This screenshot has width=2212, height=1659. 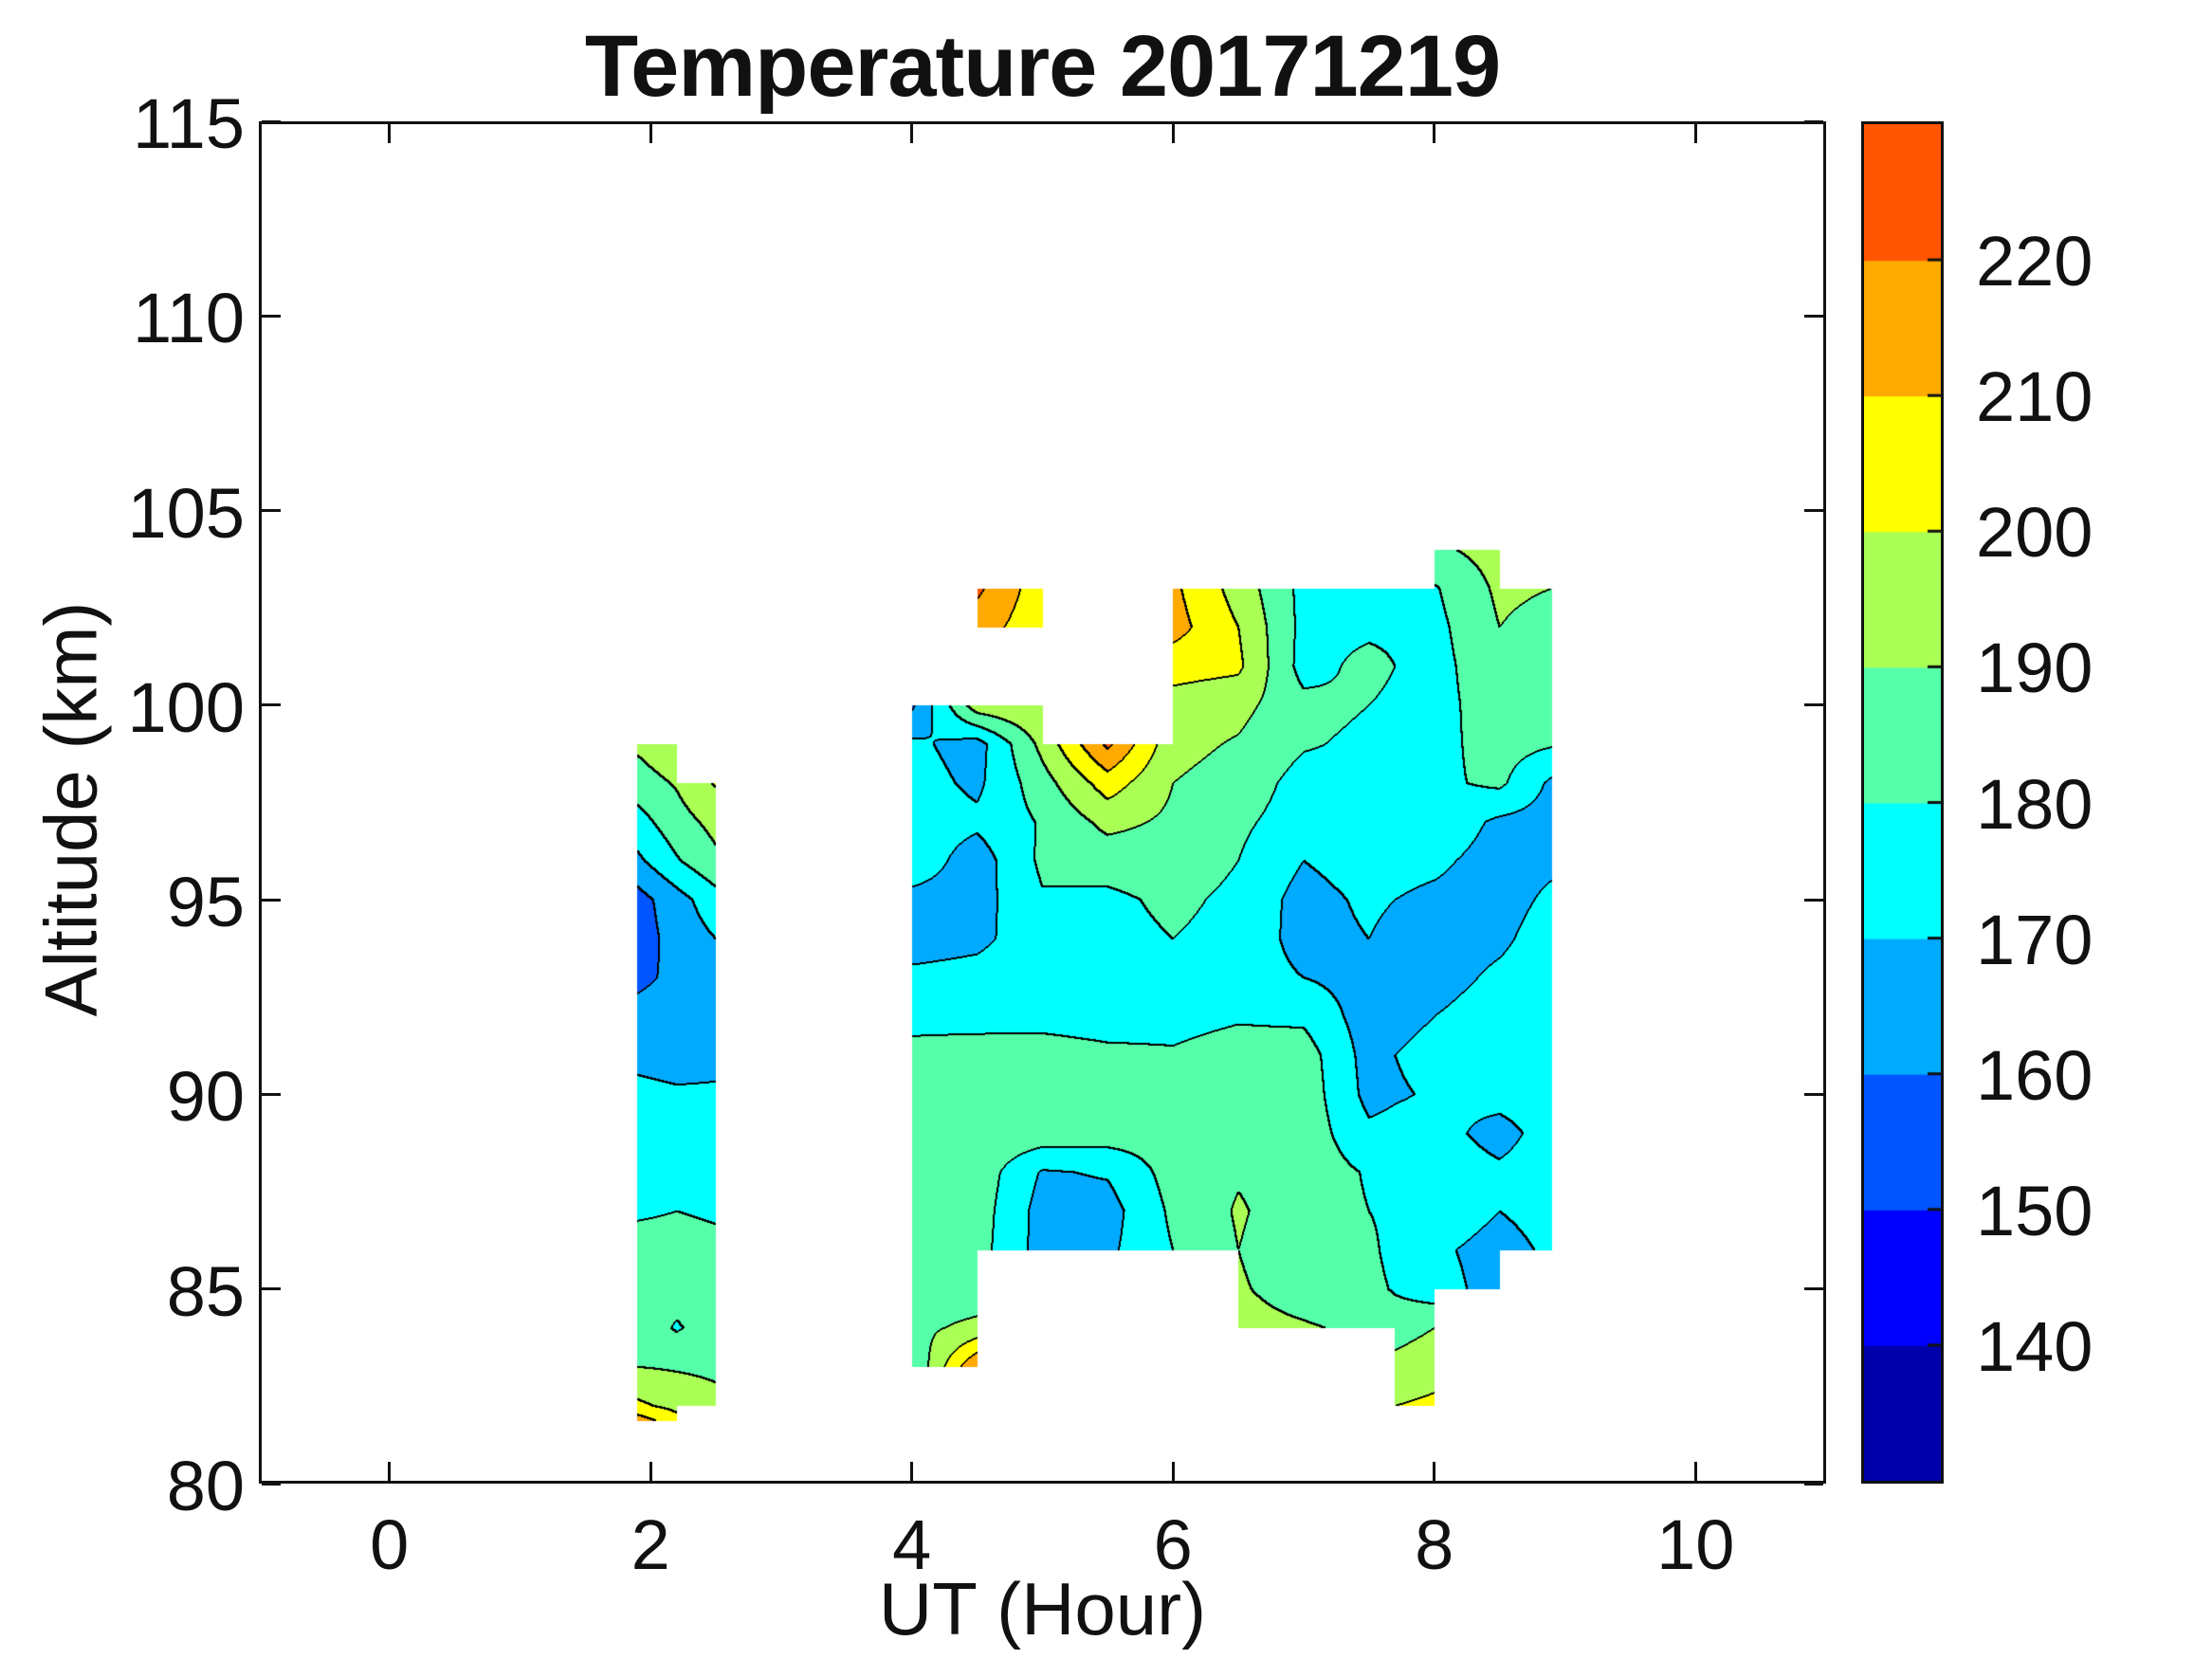 What do you see at coordinates (2035, 1075) in the screenshot?
I see `colorbar-tick-label: 160` at bounding box center [2035, 1075].